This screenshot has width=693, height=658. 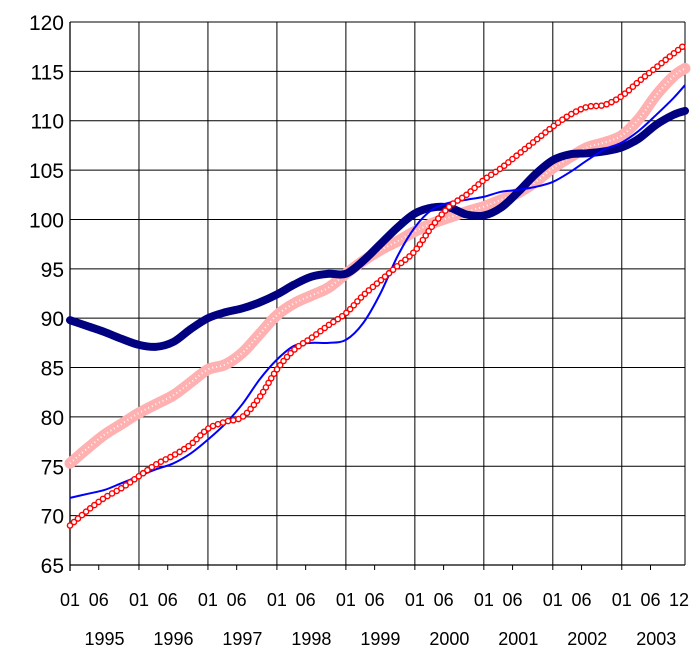 I want to click on x-year-label: 1998, so click(x=311, y=639).